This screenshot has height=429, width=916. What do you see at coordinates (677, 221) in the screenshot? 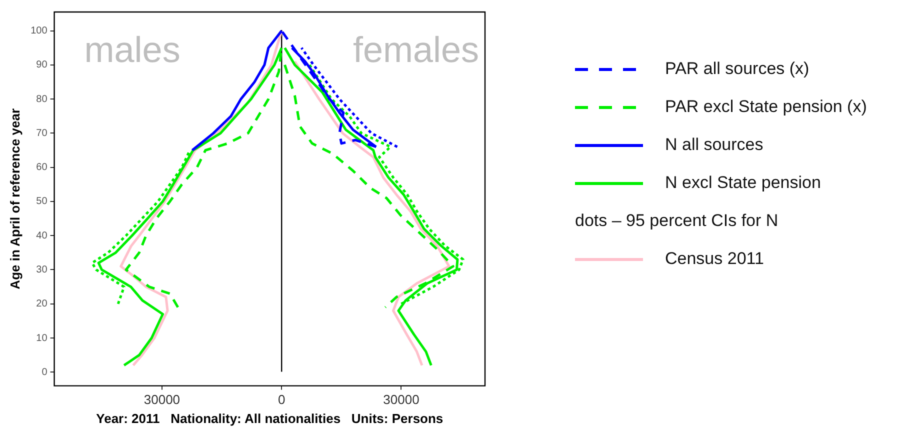
I see `text: dots – 95 percent CIs for N` at bounding box center [677, 221].